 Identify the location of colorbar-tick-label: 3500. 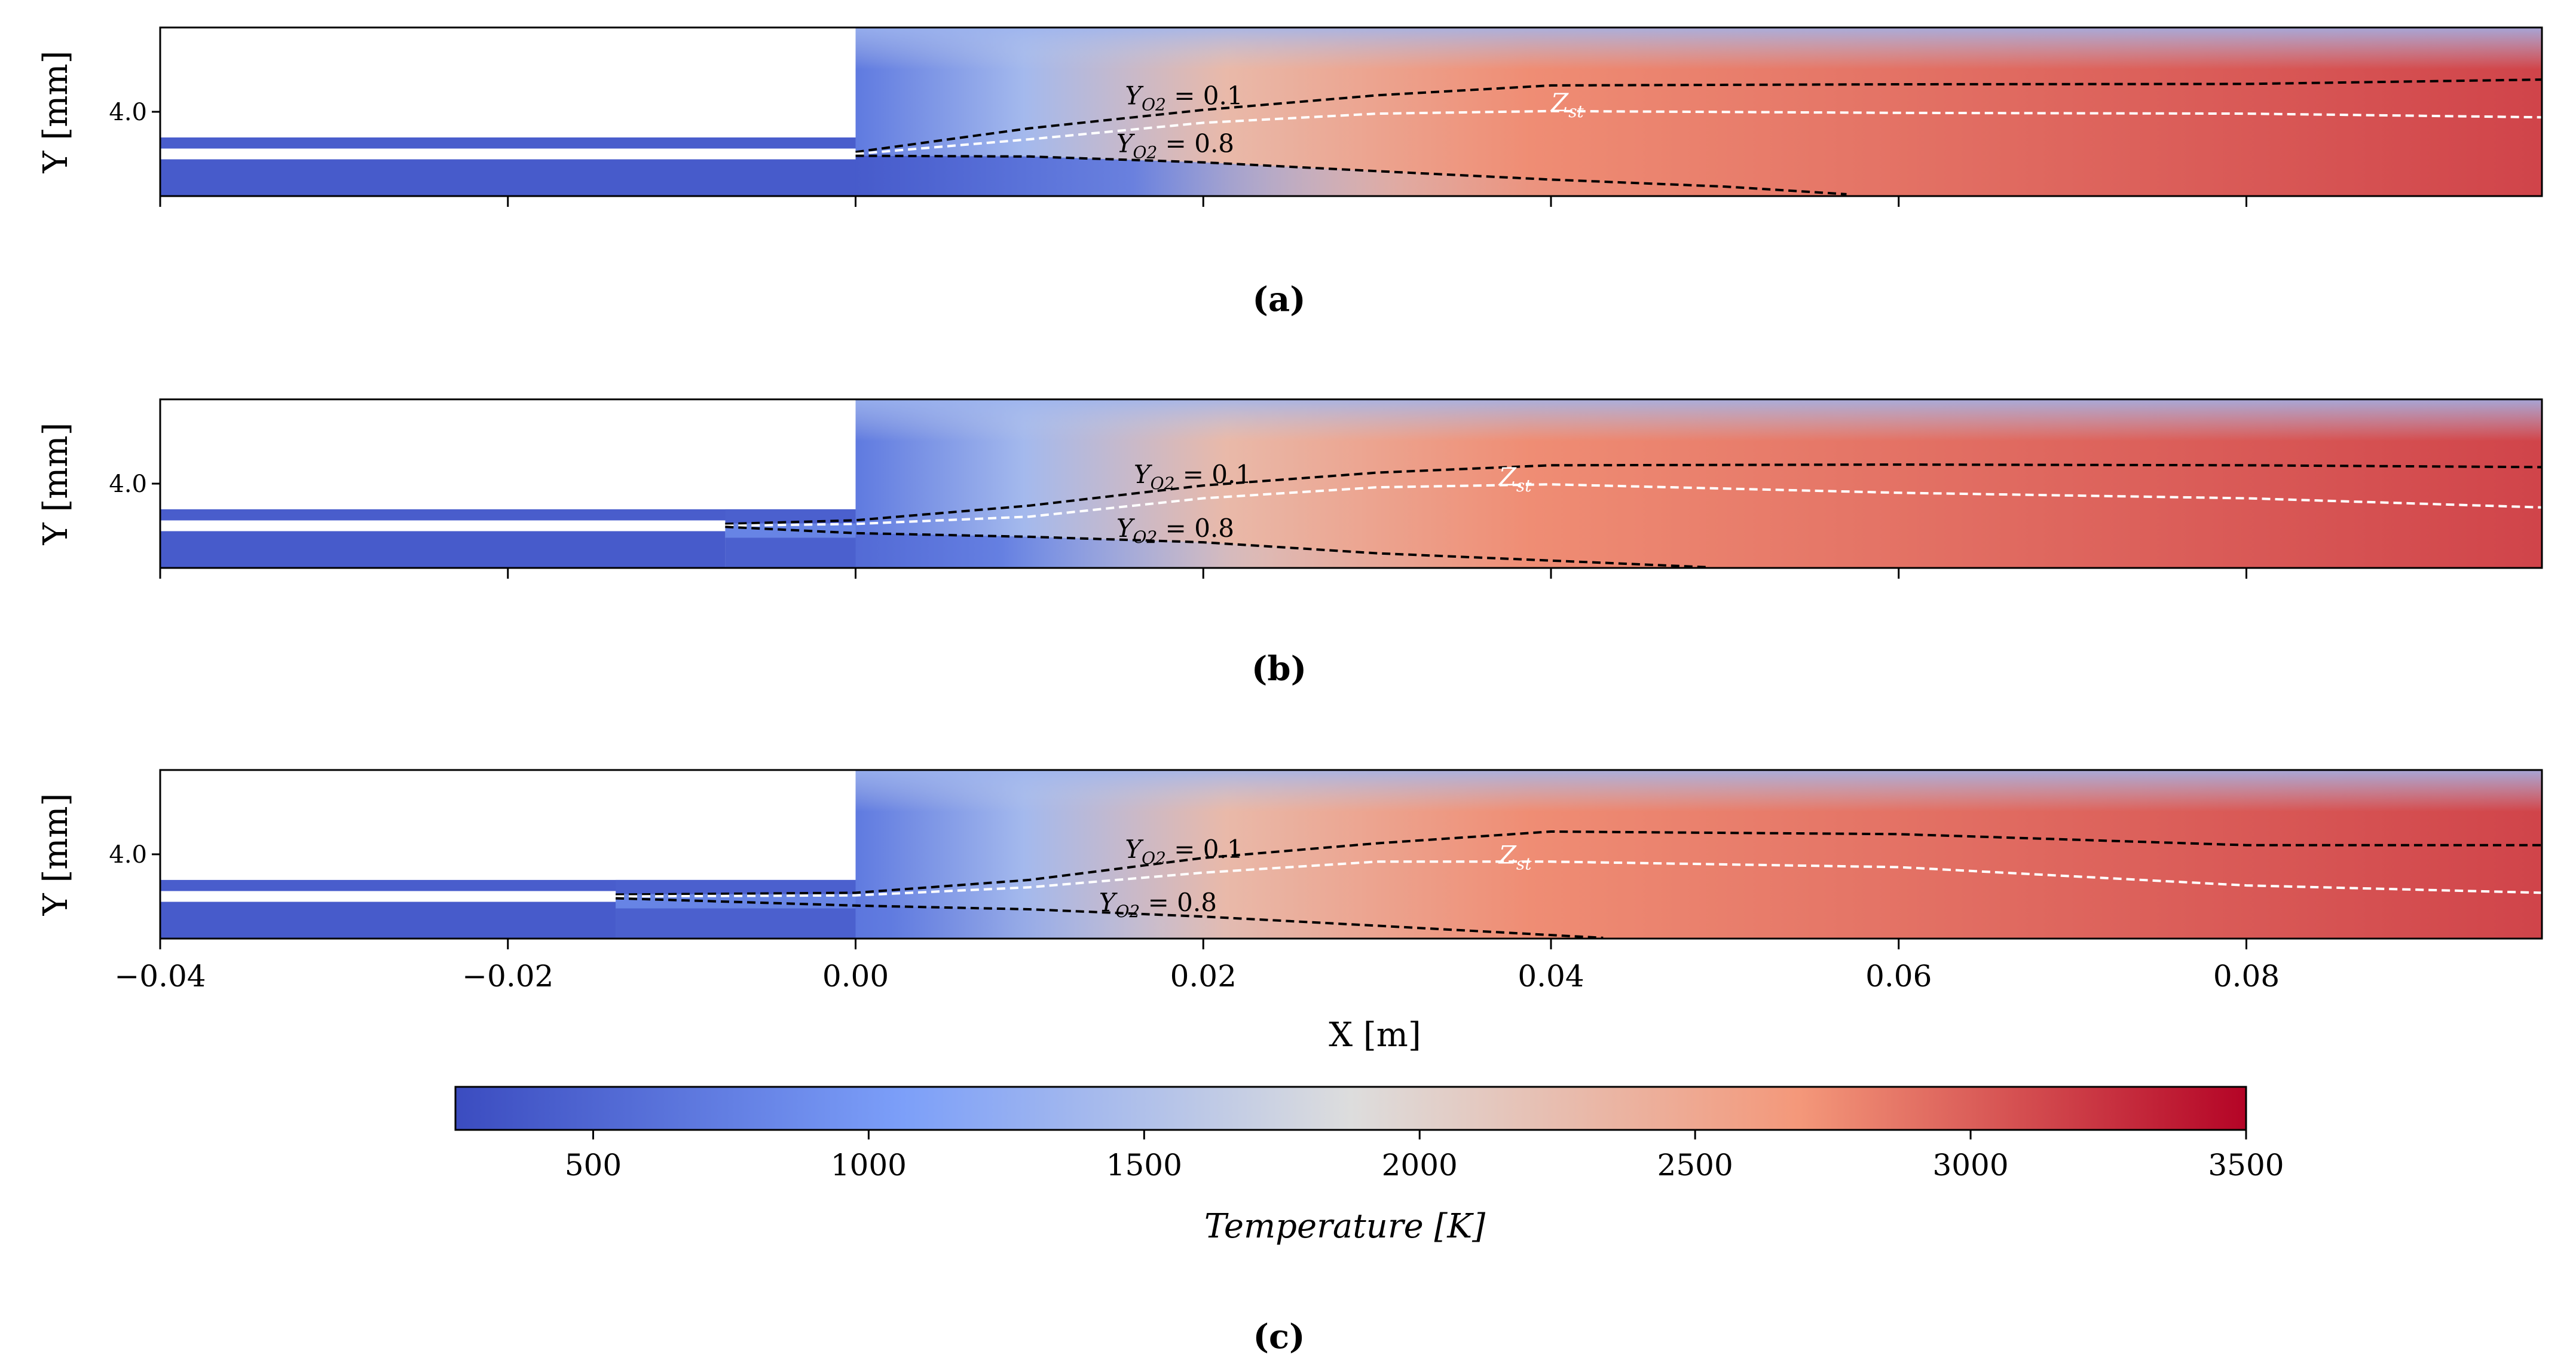
(2246, 1165).